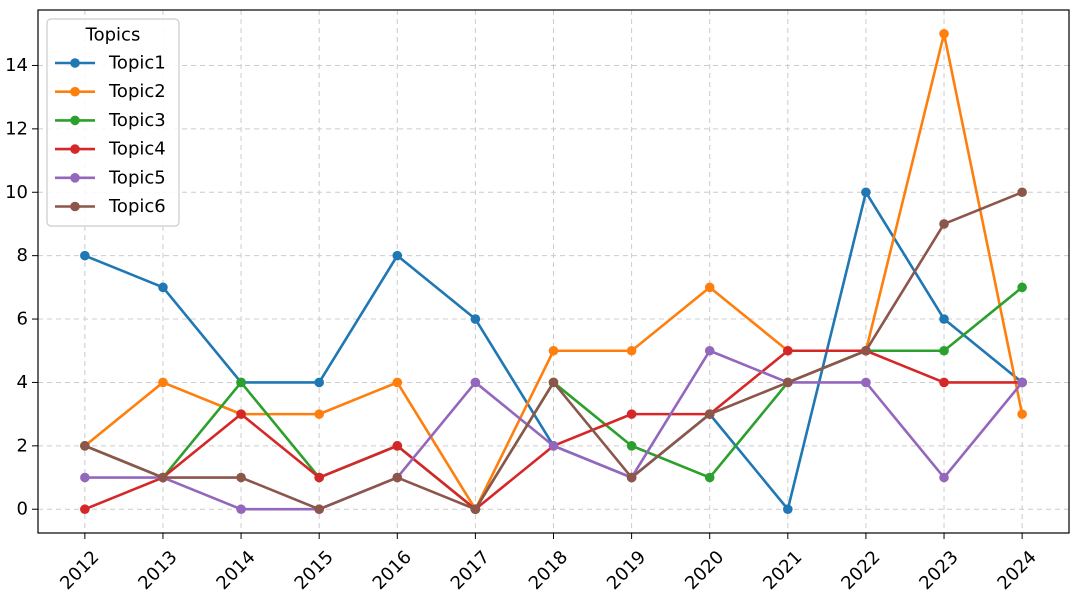 The width and height of the screenshot is (1076, 593). I want to click on x-tick-label: 2021, so click(782, 570).